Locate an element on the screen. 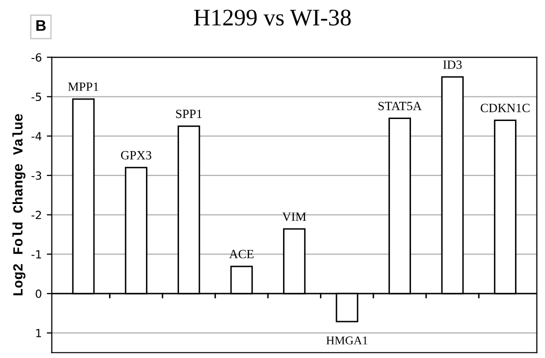  x-tick-label: ID3 is located at coordinates (452, 64).